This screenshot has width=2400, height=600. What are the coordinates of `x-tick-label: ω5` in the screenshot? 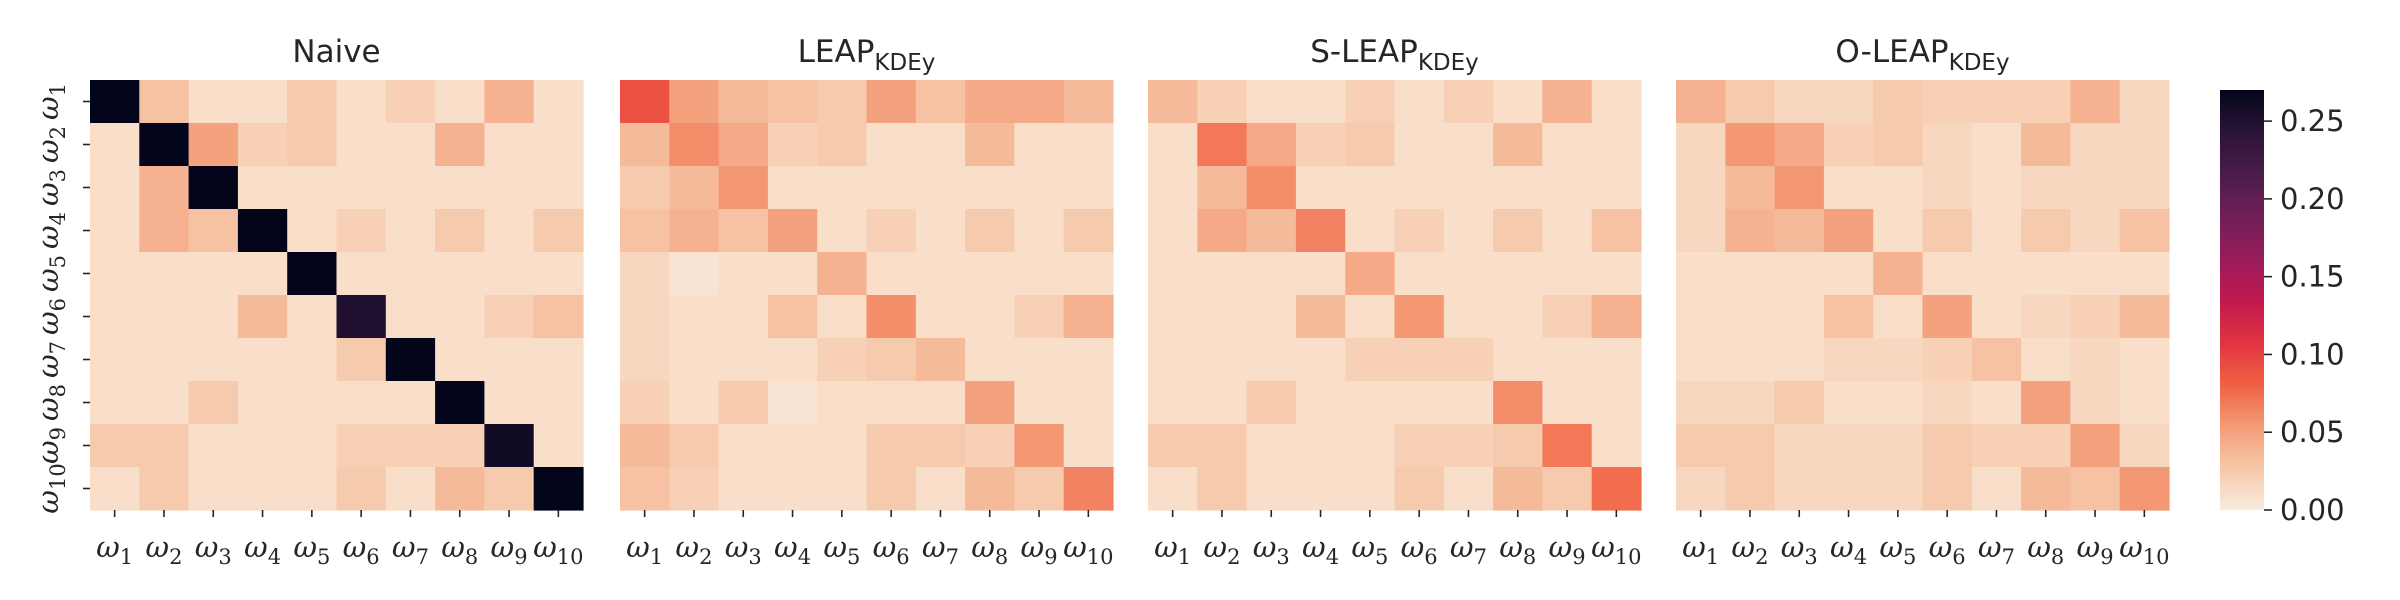 It's located at (1897, 549).